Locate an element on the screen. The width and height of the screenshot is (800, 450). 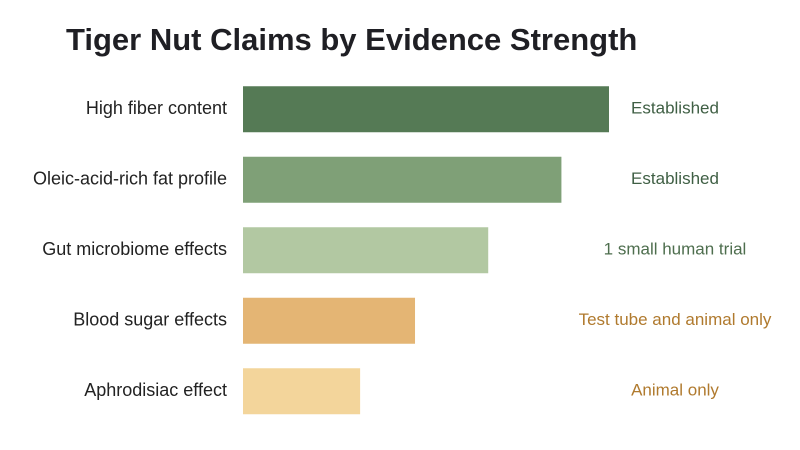
chart-title: Tiger Nut Claims by Evidence Strength is located at coordinates (351, 39).